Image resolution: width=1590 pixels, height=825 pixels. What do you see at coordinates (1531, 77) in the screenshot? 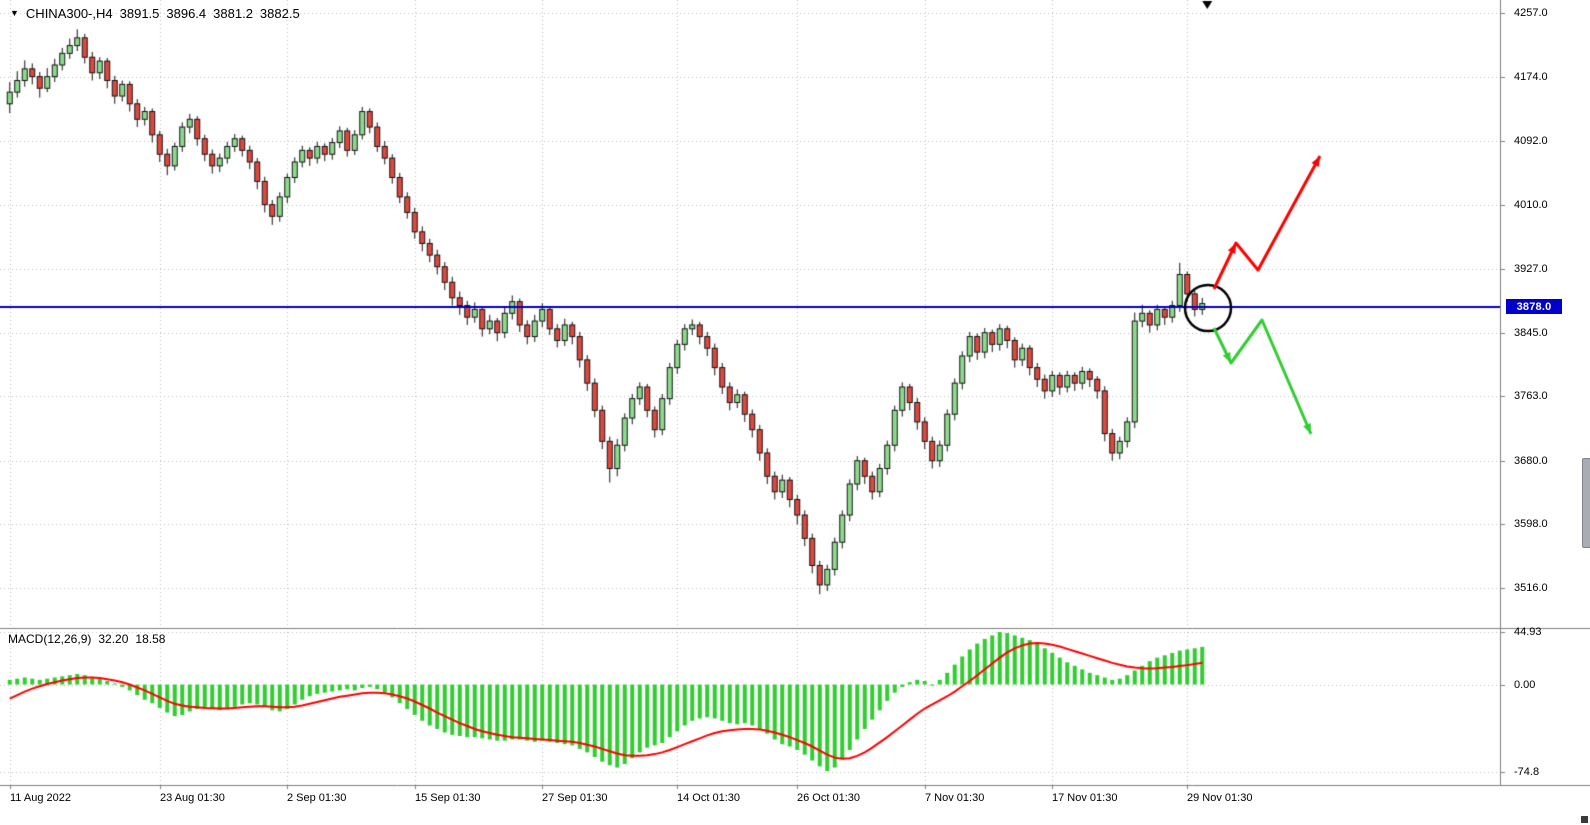
I see `price-axis-label: 4174.0` at bounding box center [1531, 77].